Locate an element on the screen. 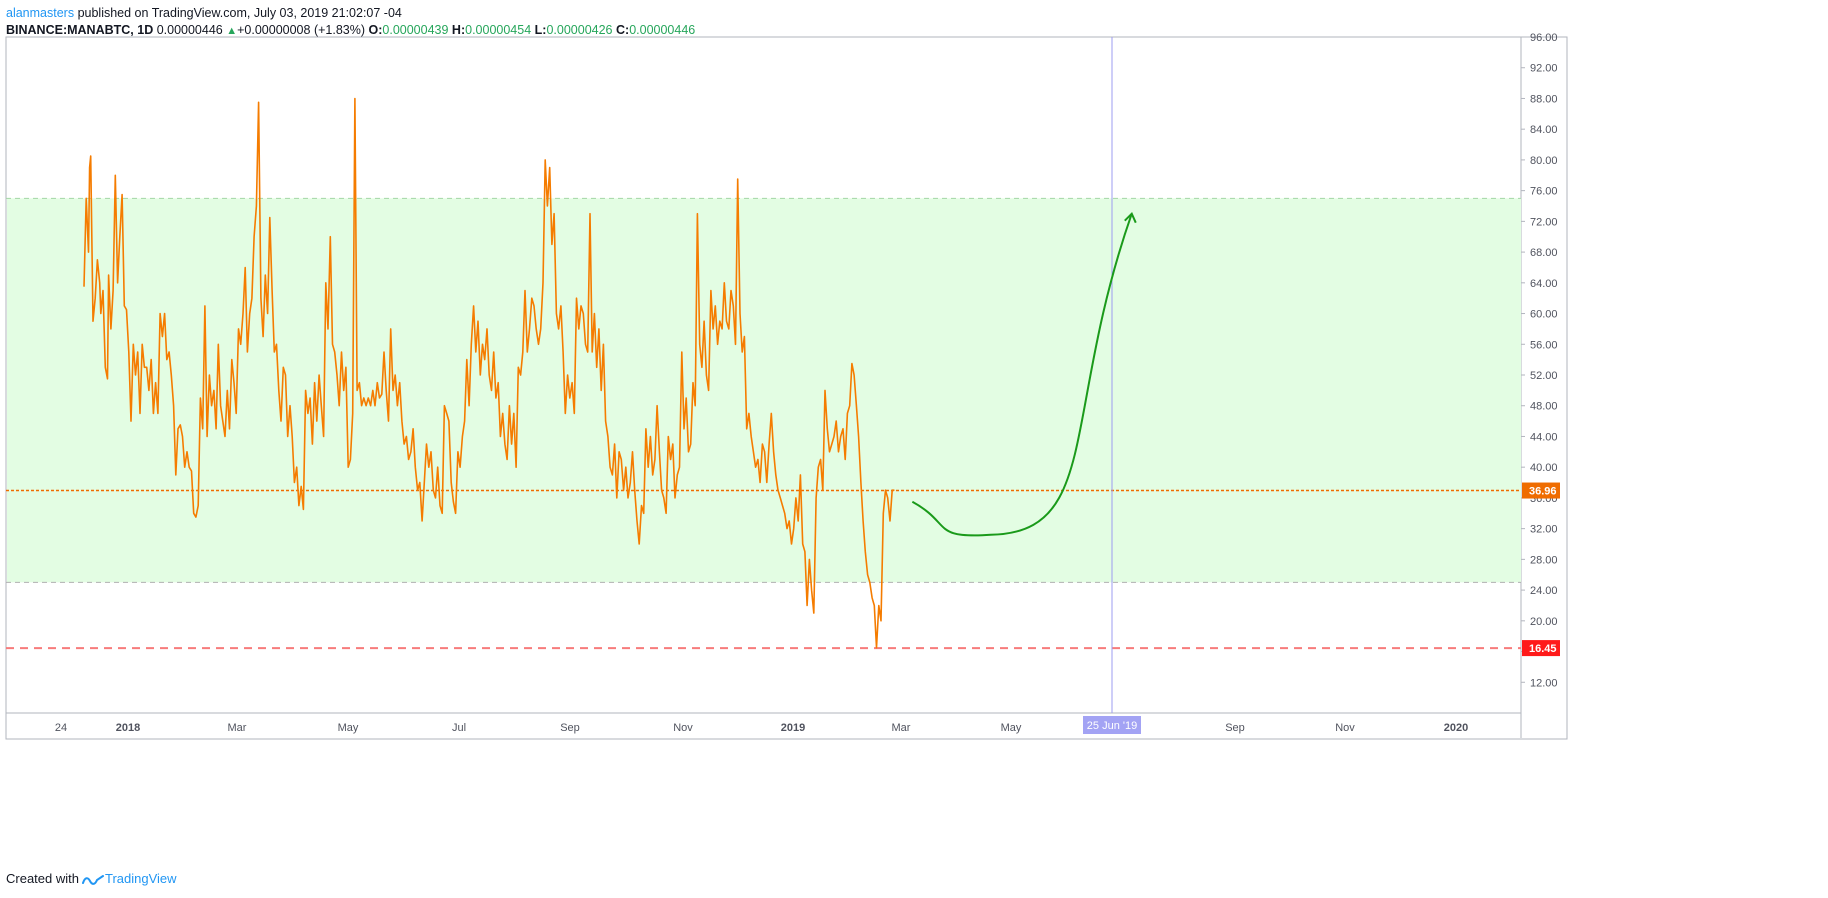 The image size is (1828, 898). low-price-badge is located at coordinates (1541, 648).